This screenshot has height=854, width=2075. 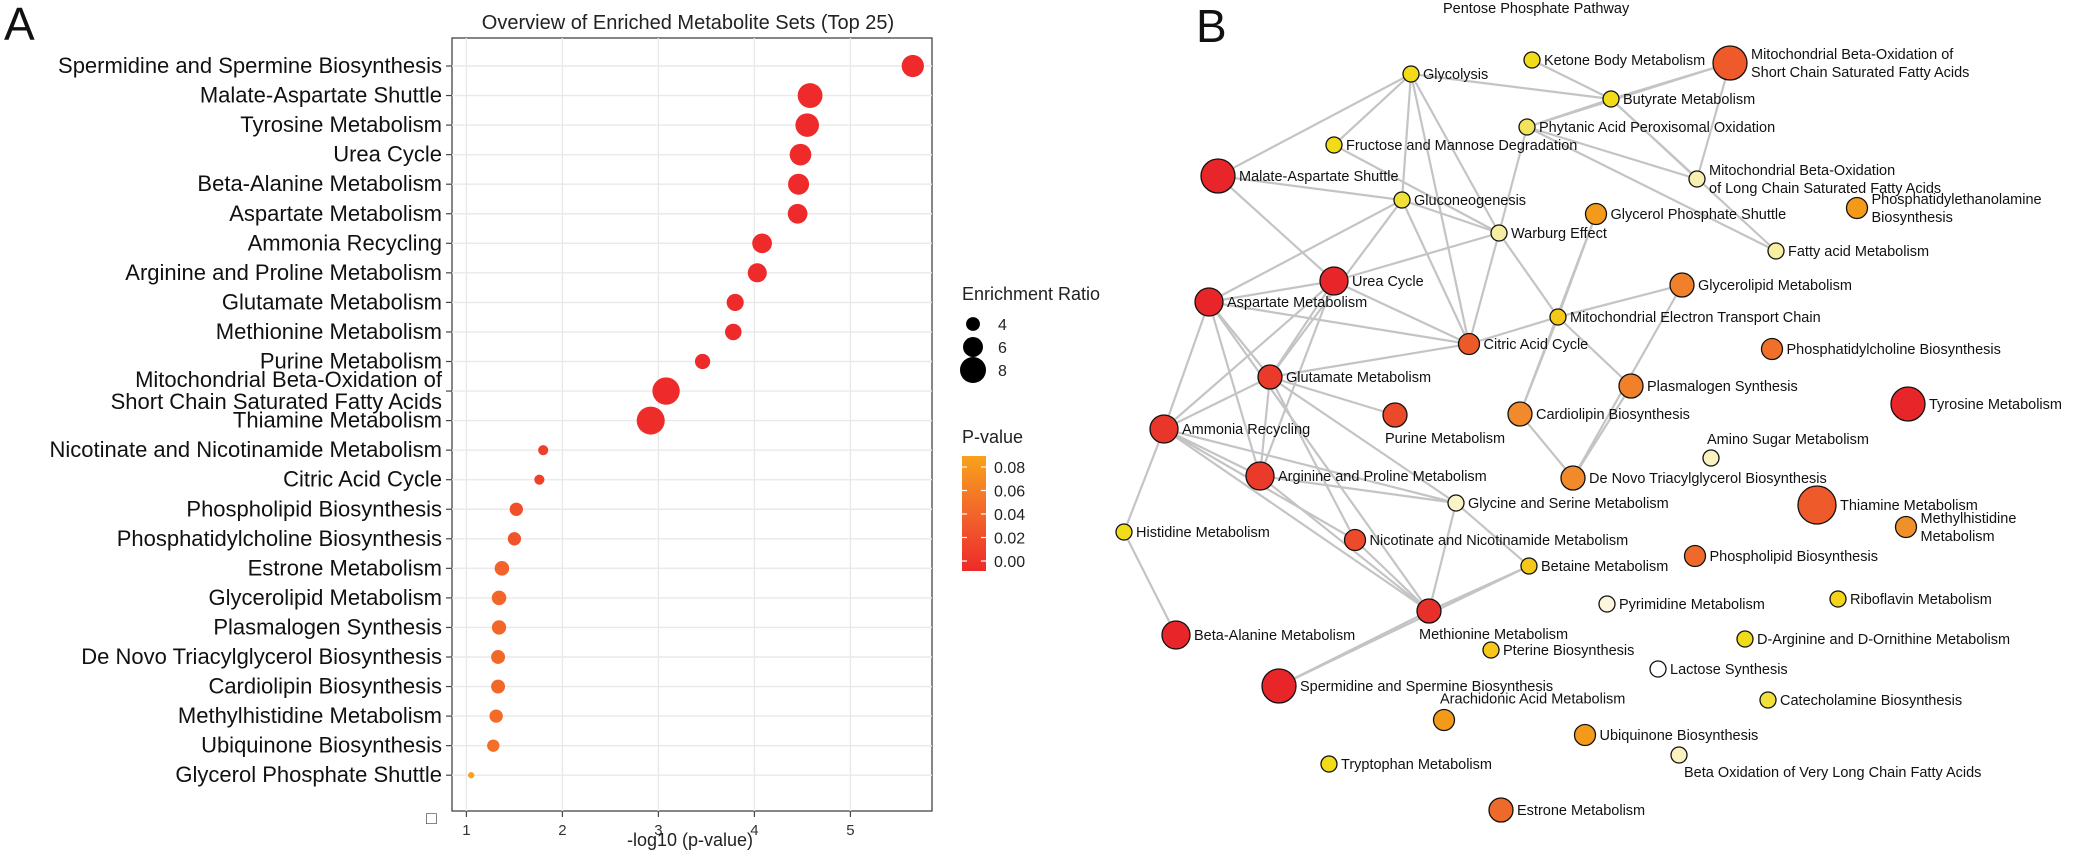 I want to click on node-purine-metabolism, so click(x=1395, y=415).